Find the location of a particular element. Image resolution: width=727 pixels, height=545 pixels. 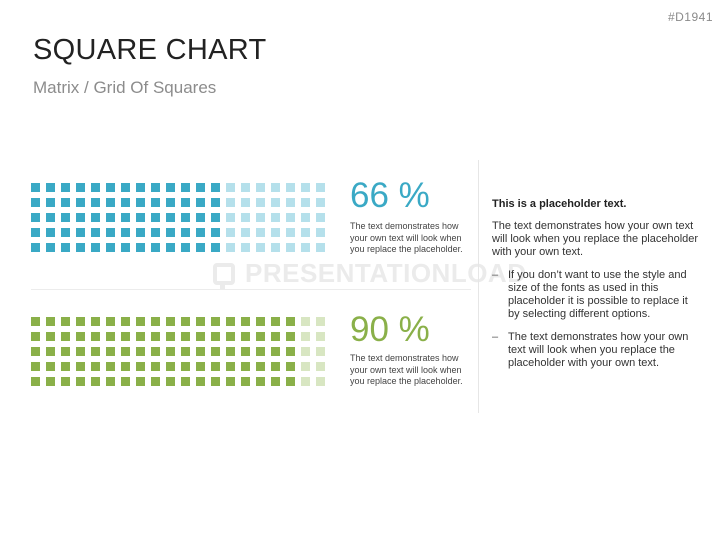

slide-title: SQUARE CHART is located at coordinates (150, 50).